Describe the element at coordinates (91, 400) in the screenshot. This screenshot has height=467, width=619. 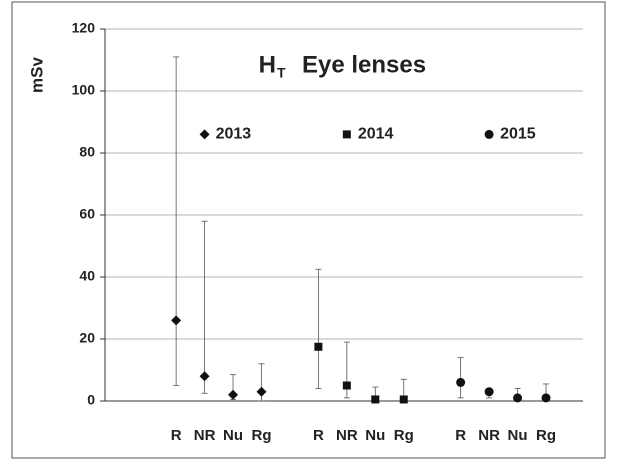
I see `y-tick-label: 0` at that location.